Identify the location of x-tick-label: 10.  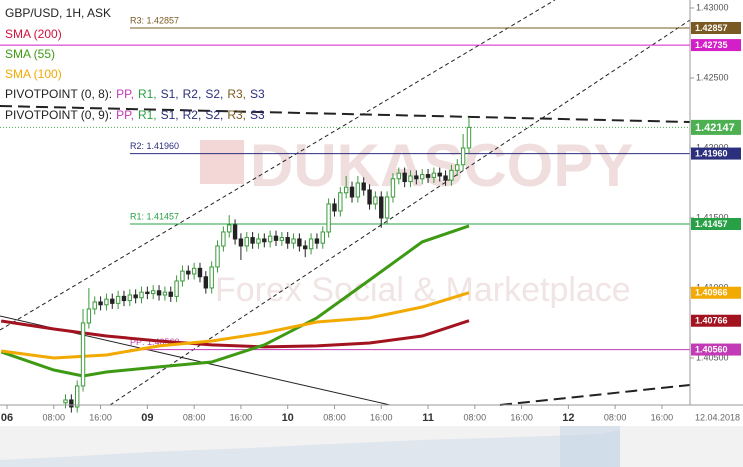
(288, 418).